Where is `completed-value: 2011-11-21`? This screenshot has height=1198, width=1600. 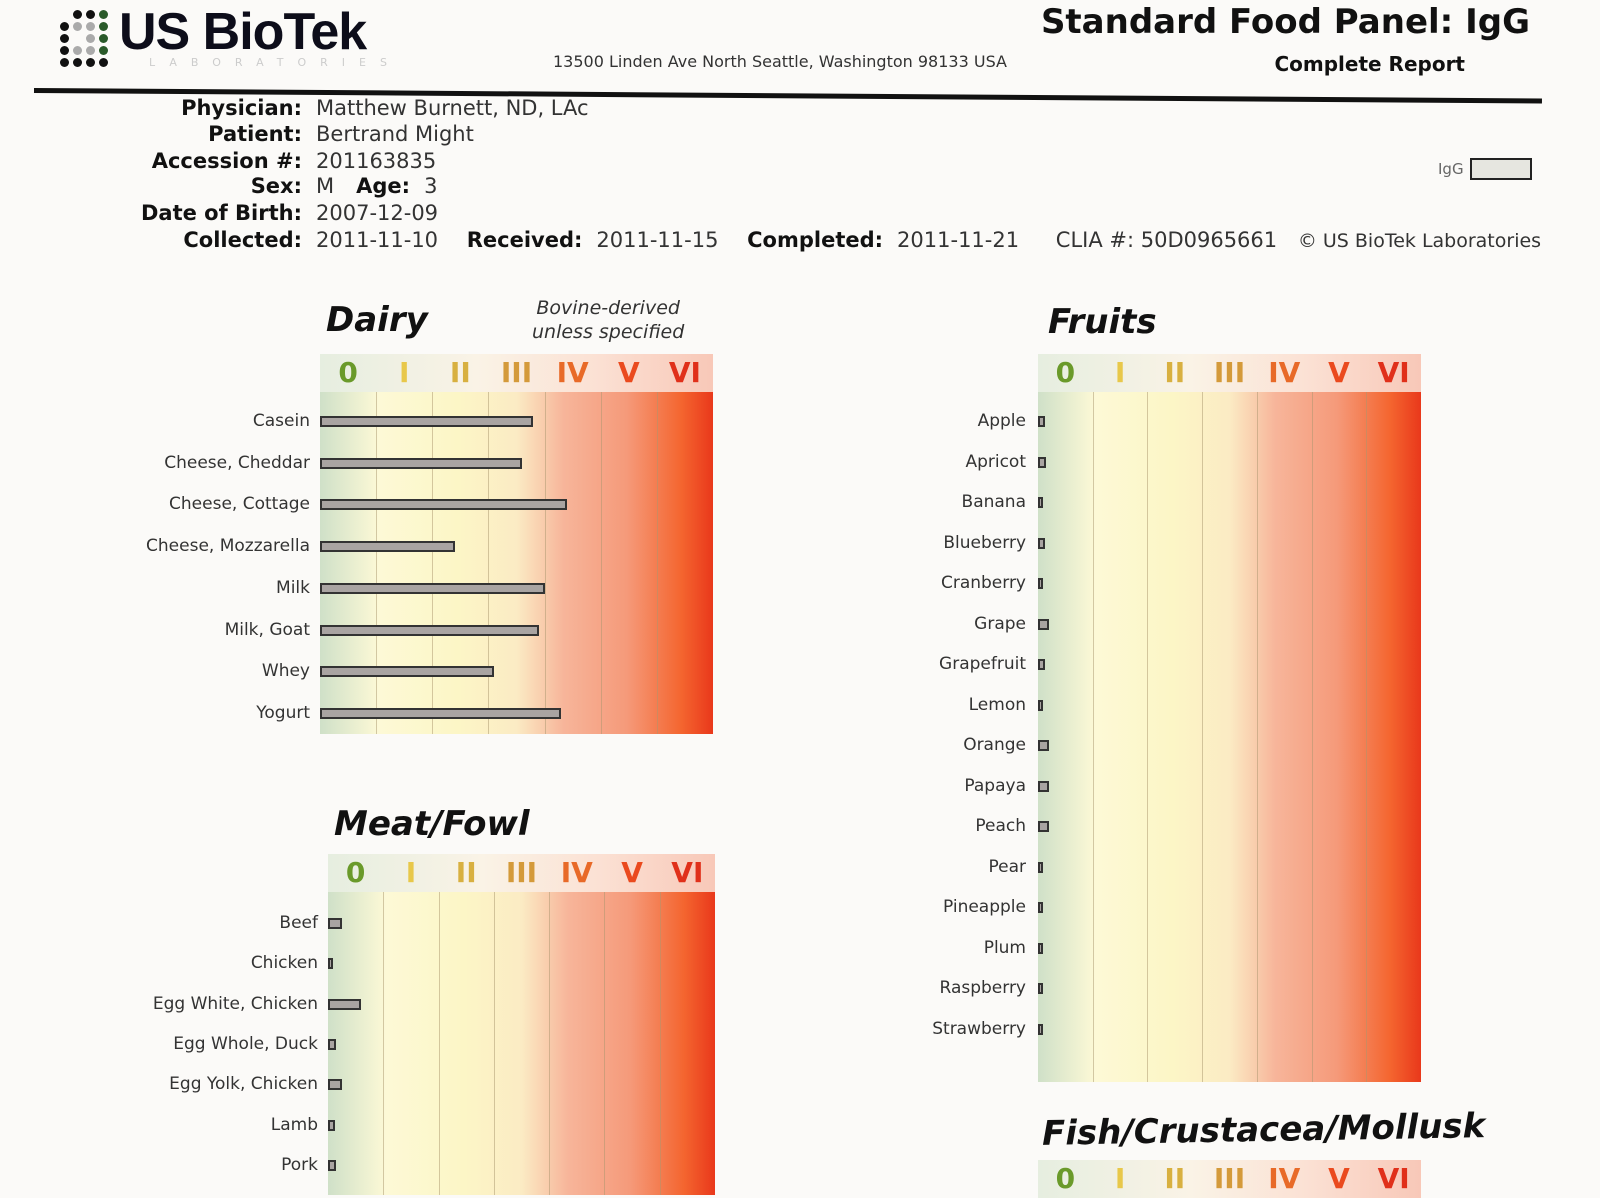
completed-value: 2011-11-21 is located at coordinates (958, 240).